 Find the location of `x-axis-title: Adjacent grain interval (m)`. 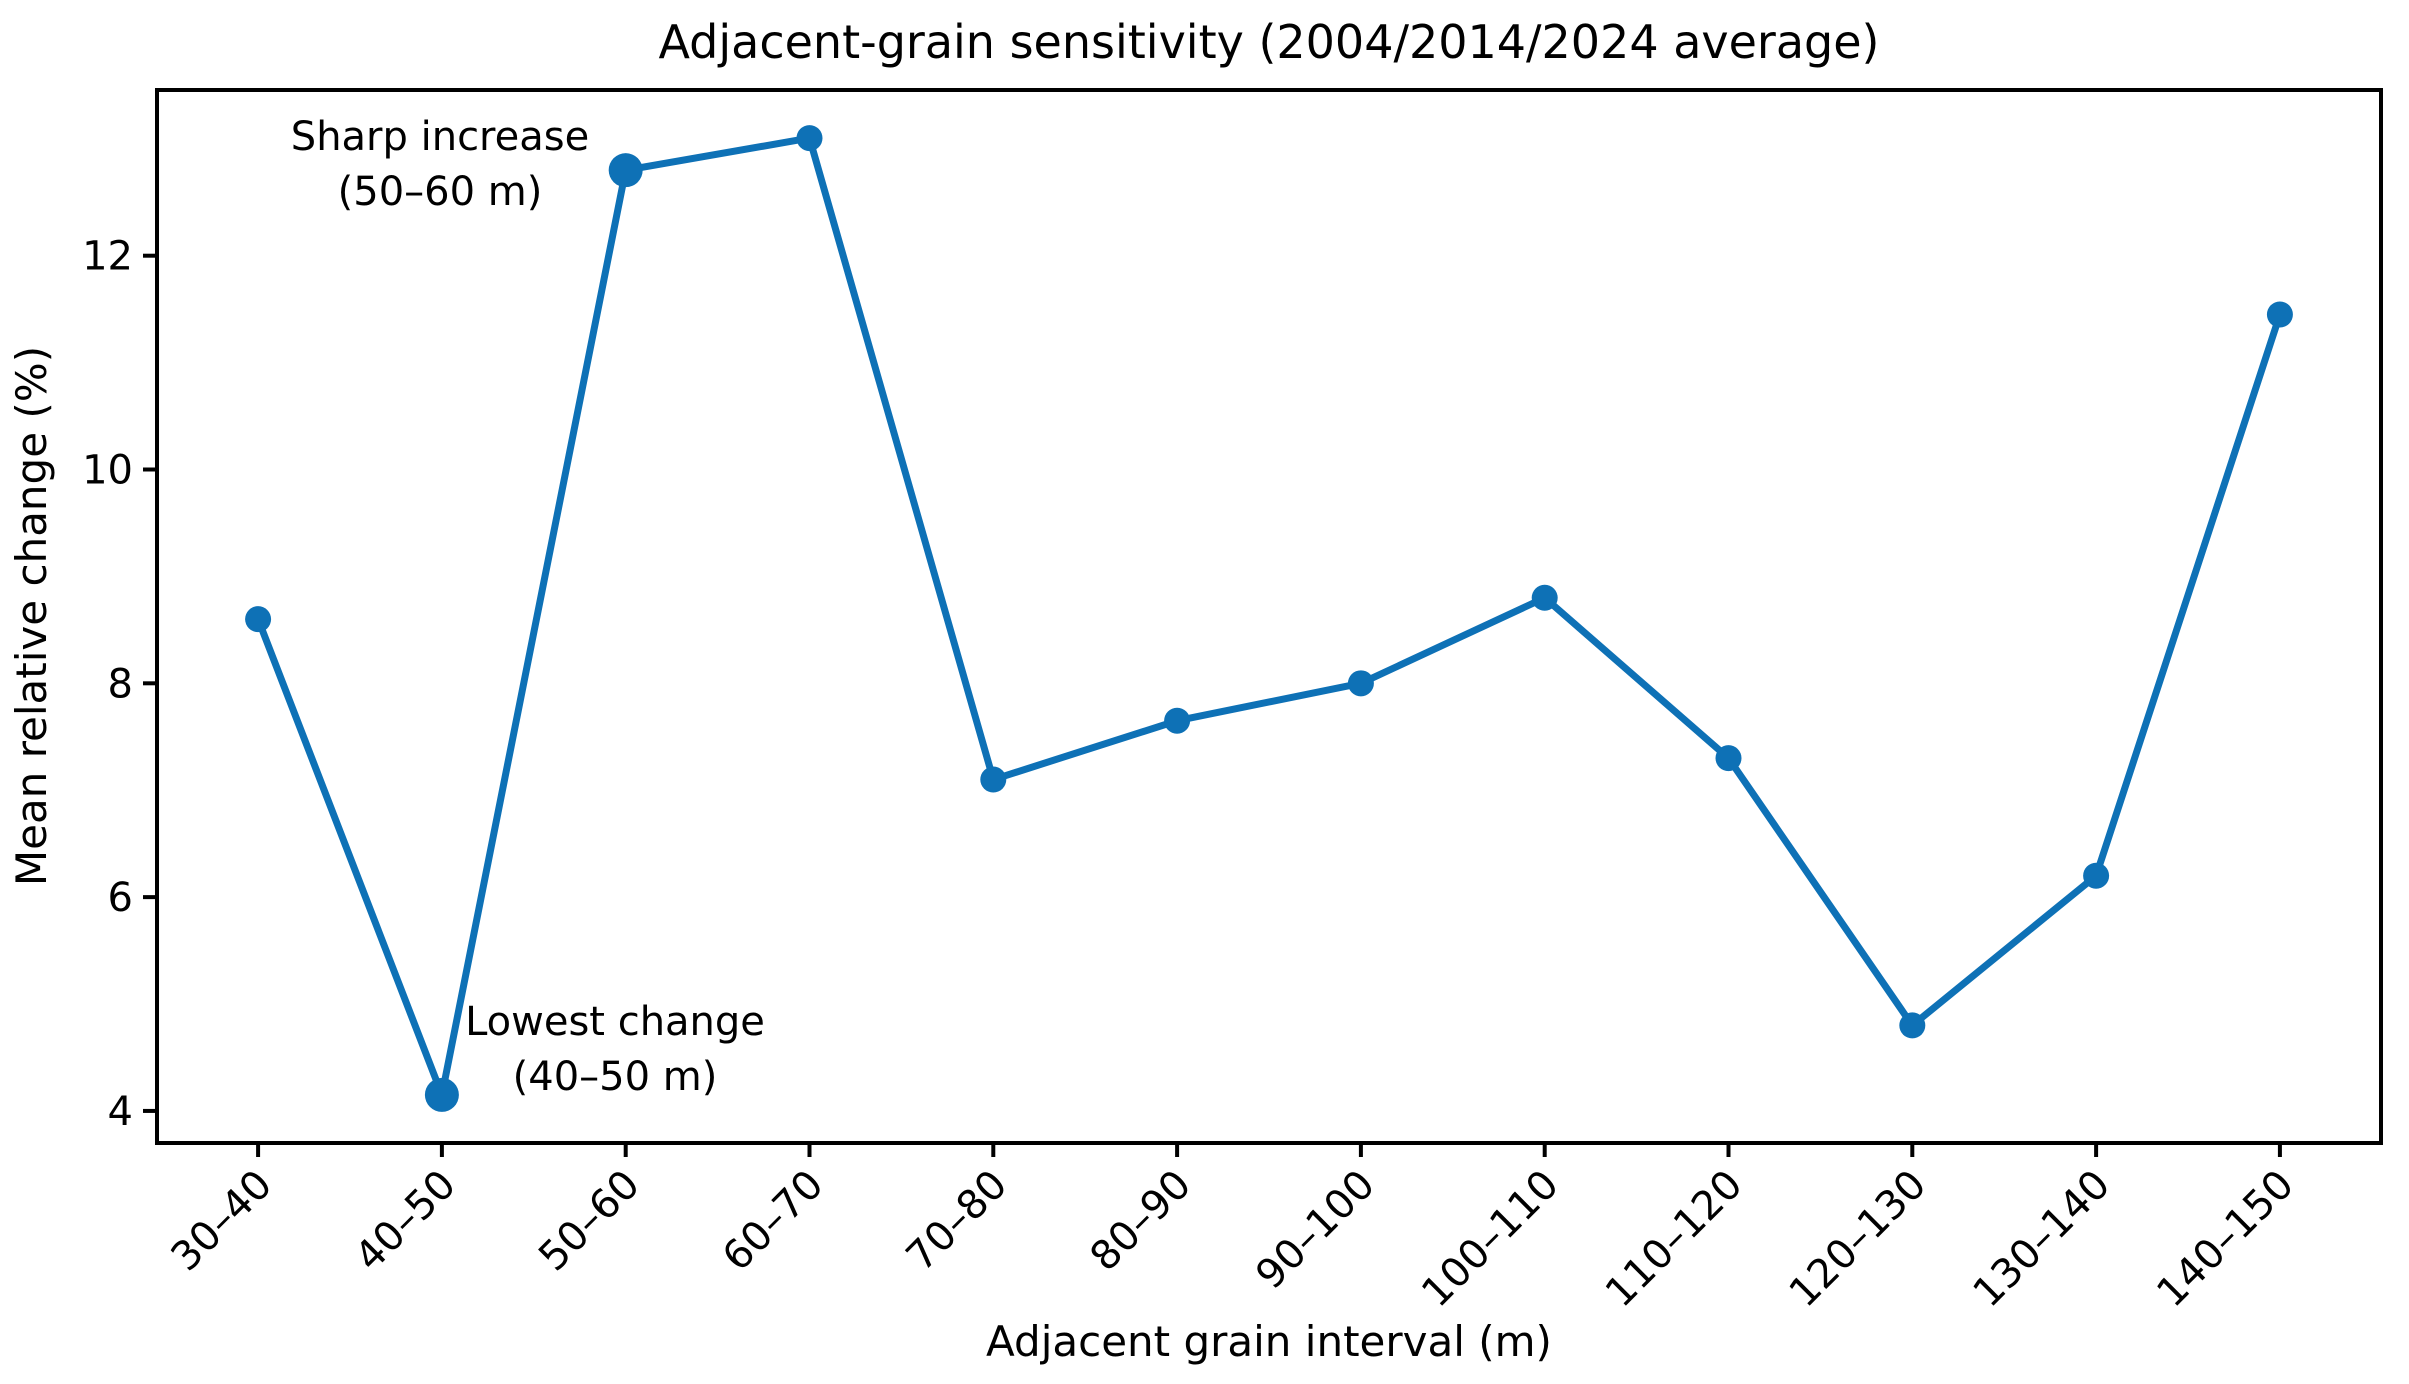

x-axis-title: Adjacent grain interval (m) is located at coordinates (1269, 1341).